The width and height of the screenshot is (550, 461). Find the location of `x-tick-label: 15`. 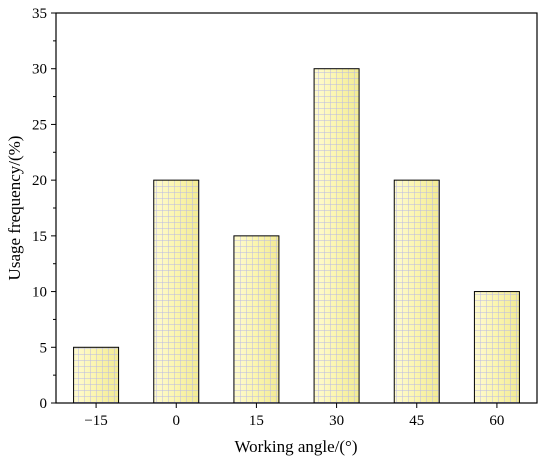

x-tick-label: 15 is located at coordinates (256, 421).